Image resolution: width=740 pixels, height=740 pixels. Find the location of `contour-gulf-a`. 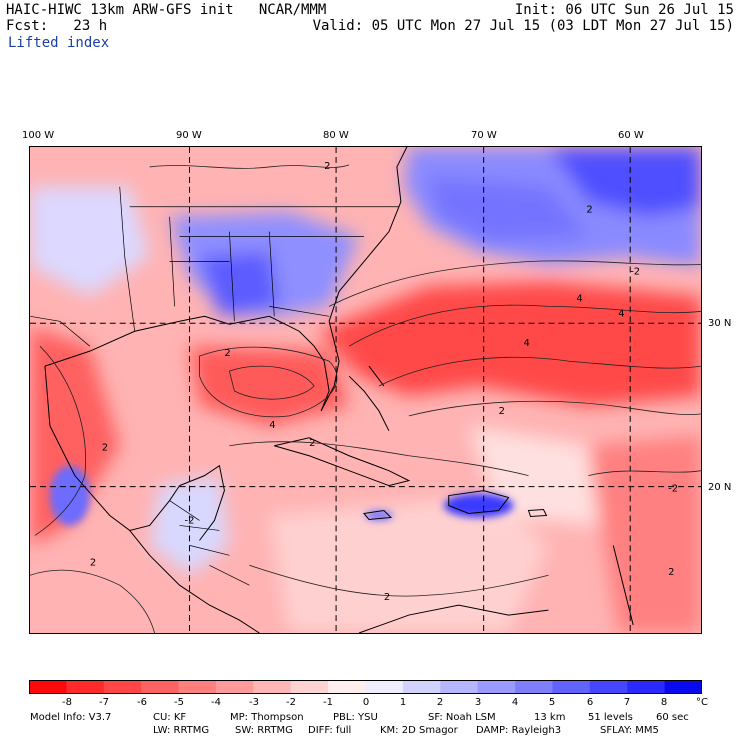

contour-gulf-a is located at coordinates (268, 382).